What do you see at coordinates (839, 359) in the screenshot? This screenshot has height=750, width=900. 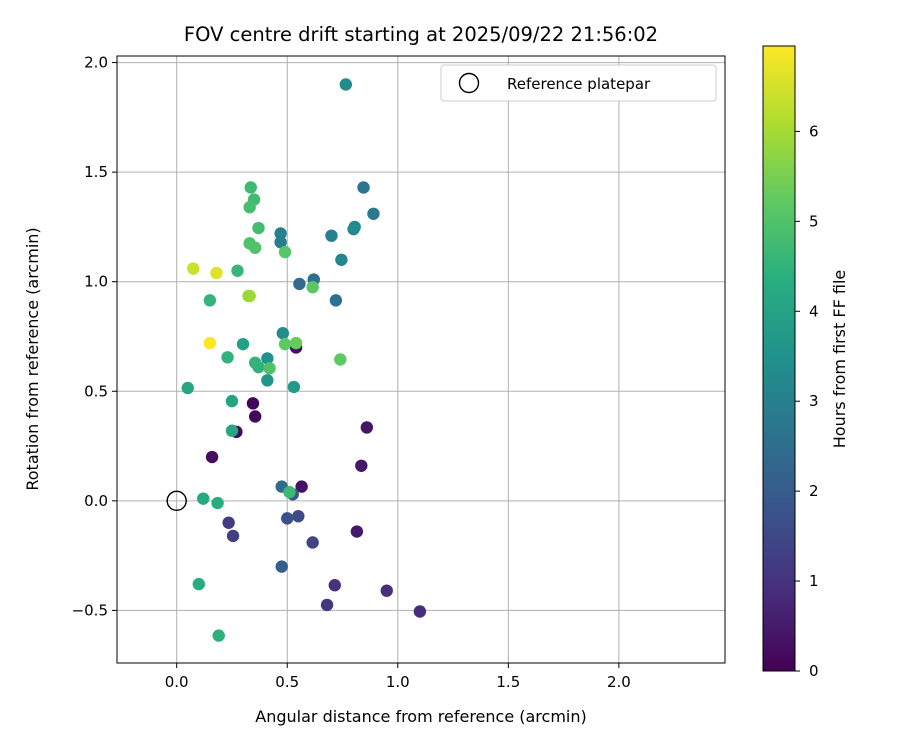 I see `colorbar-label: Hours from first FF file` at bounding box center [839, 359].